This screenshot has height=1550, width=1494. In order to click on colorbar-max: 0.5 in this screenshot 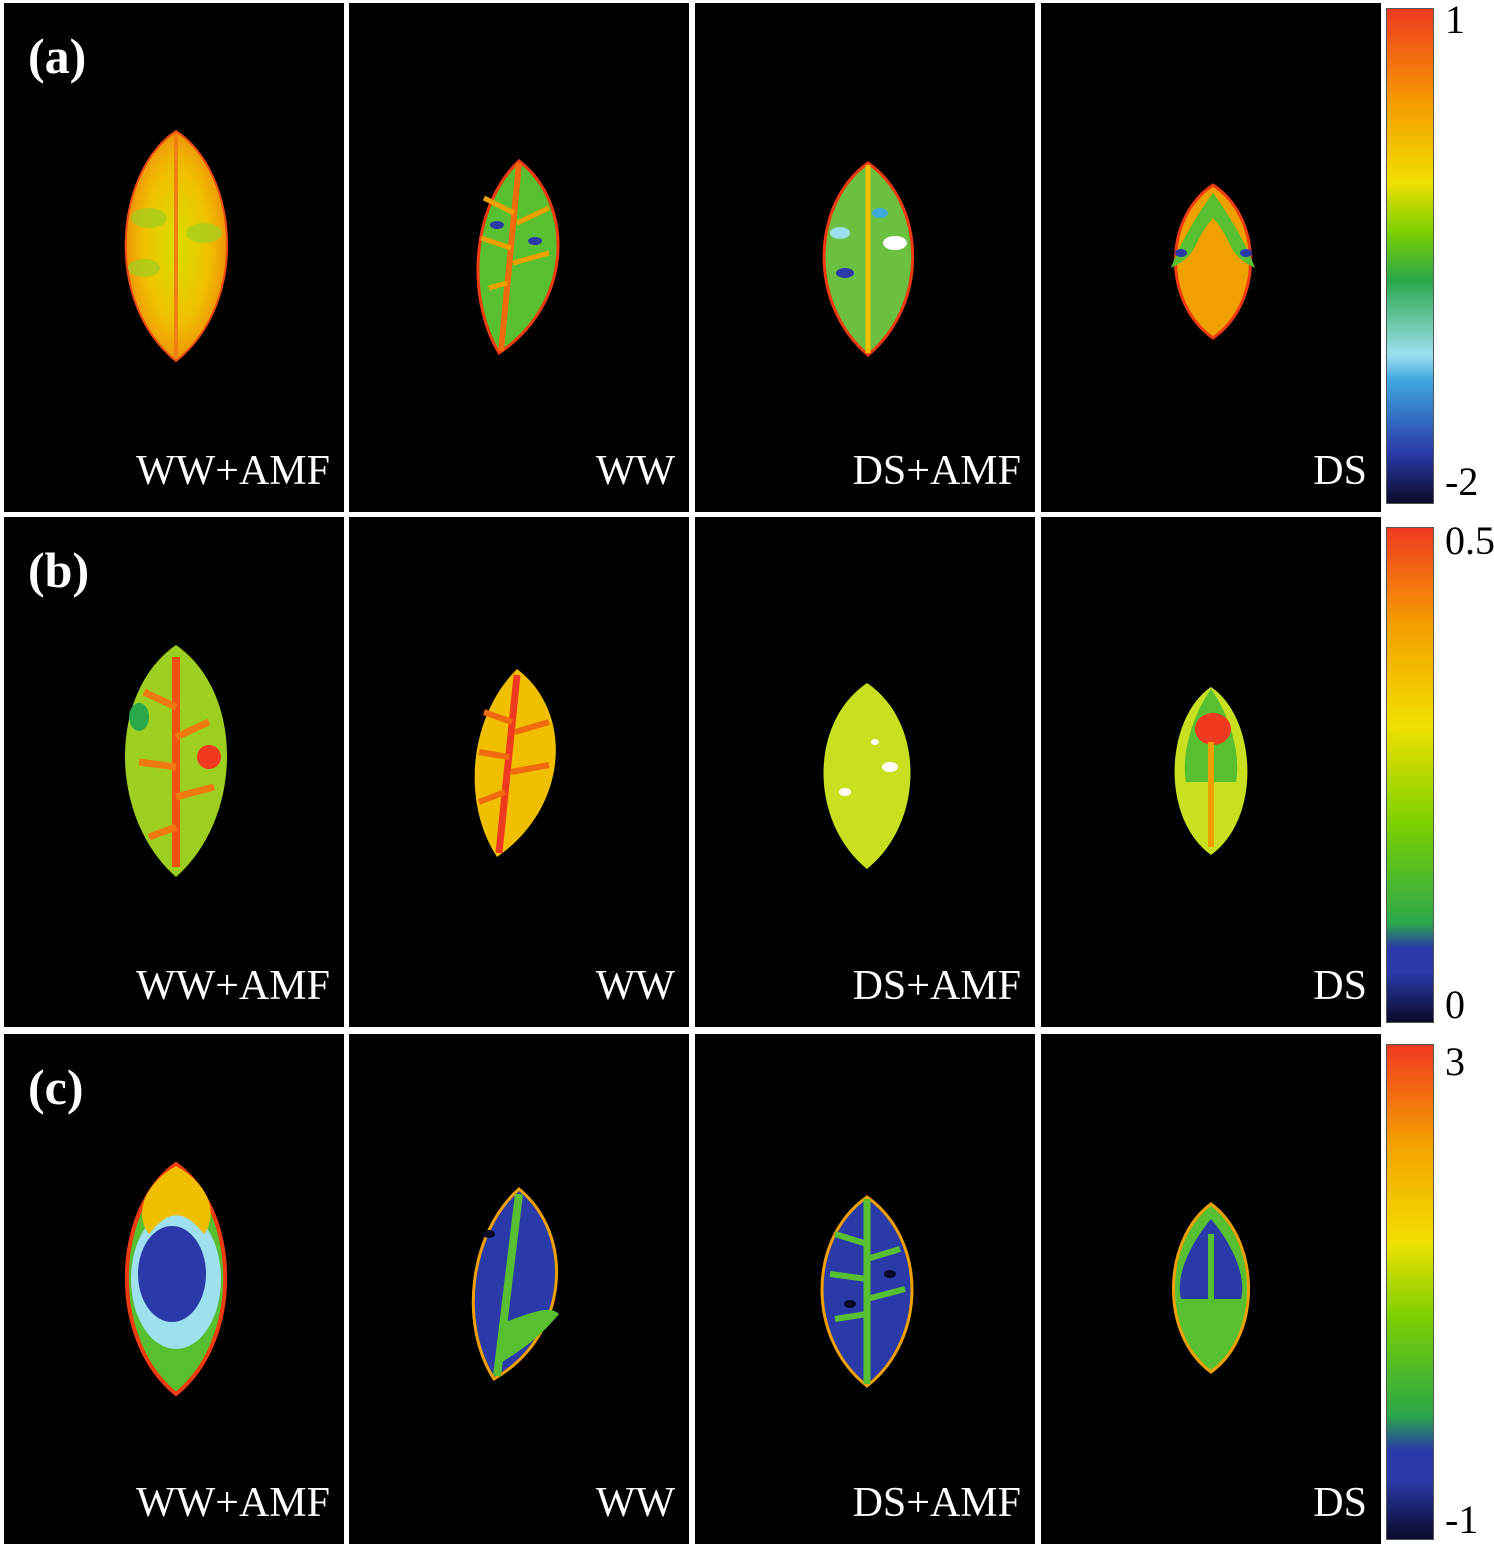, I will do `click(1469, 540)`.